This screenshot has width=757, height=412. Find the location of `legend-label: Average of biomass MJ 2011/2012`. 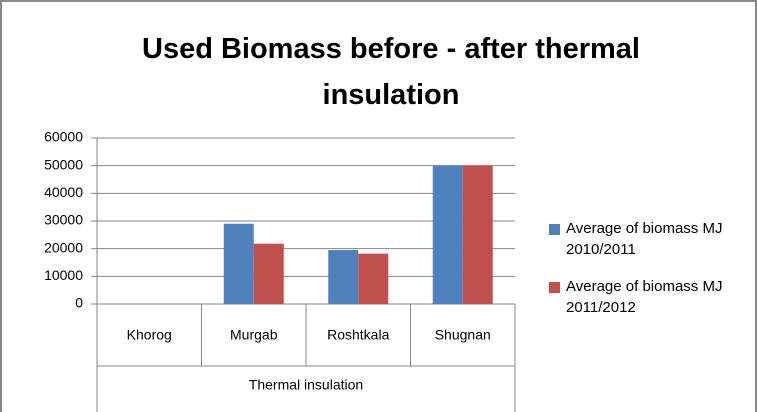

legend-label: Average of biomass MJ 2011/2012 is located at coordinates (644, 297).